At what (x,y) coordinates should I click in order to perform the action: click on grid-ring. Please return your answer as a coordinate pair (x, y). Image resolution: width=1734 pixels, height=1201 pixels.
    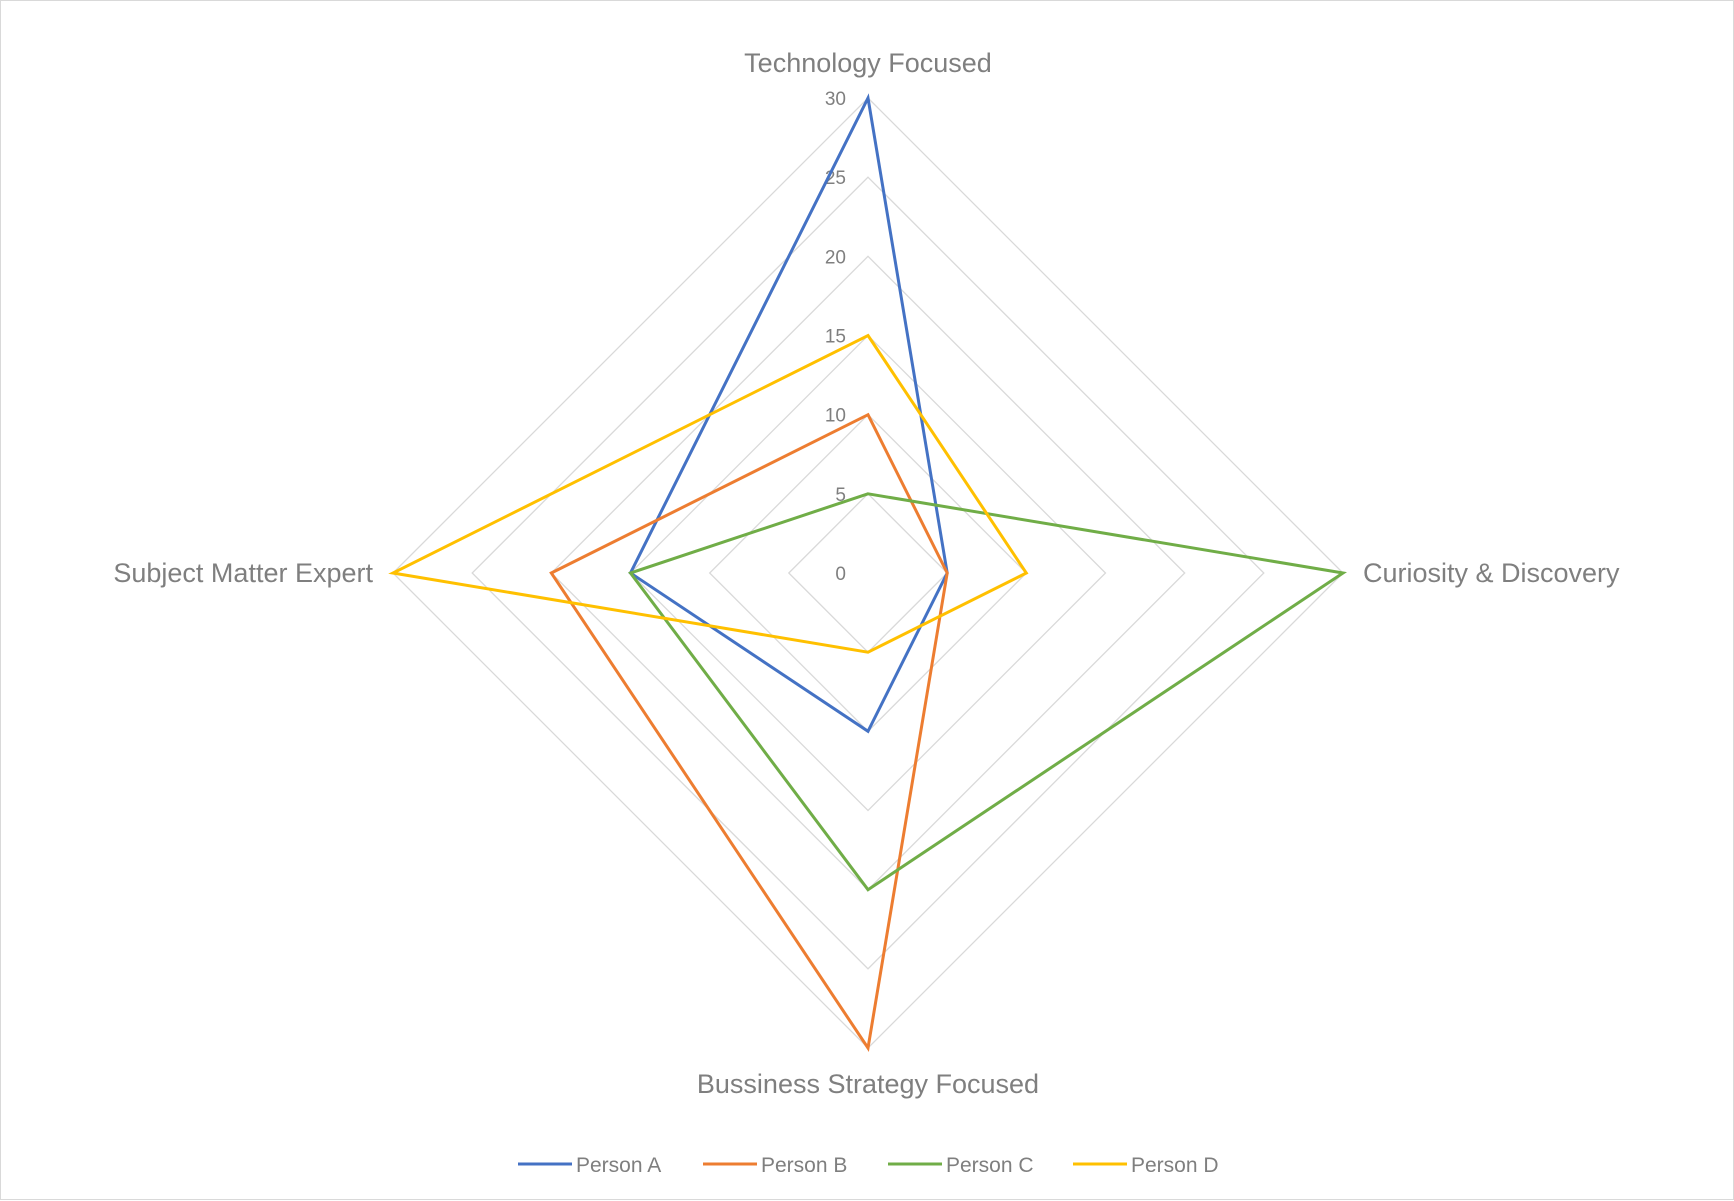
    Looking at the image, I should click on (868, 573).